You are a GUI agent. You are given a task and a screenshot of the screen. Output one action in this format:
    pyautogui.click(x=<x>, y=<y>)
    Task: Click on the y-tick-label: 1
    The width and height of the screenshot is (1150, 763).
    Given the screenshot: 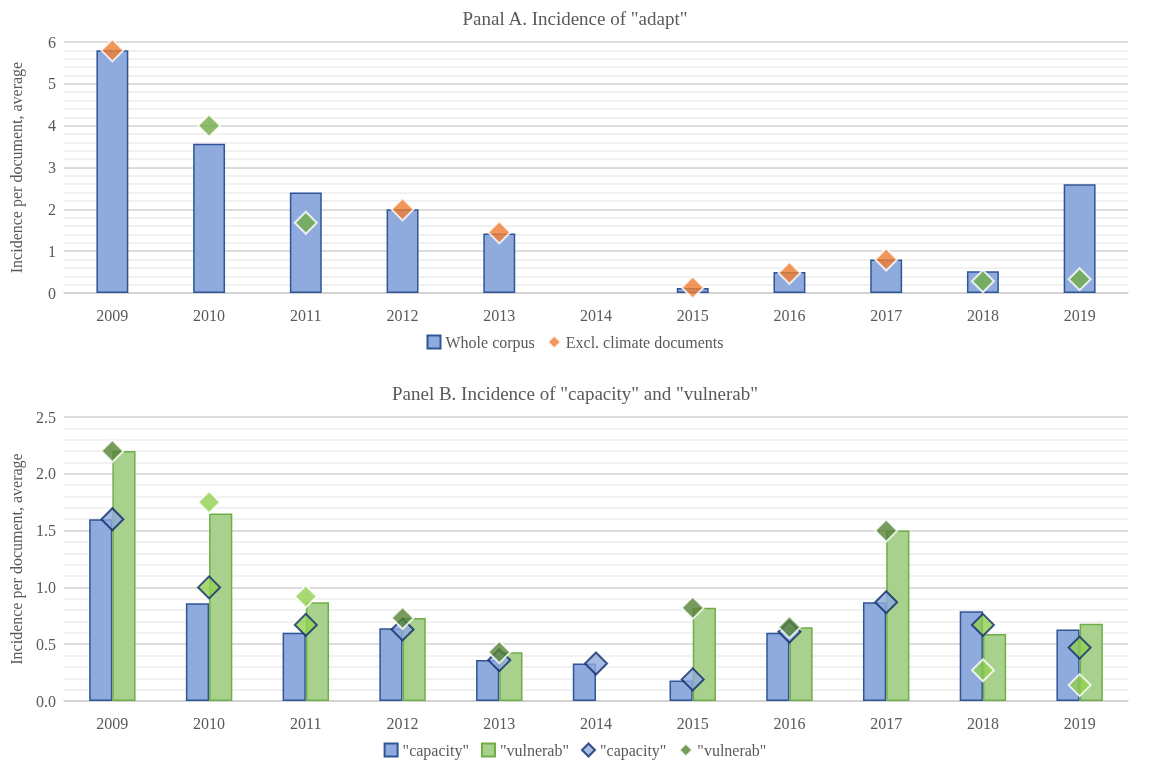 What is the action you would take?
    pyautogui.click(x=52, y=251)
    